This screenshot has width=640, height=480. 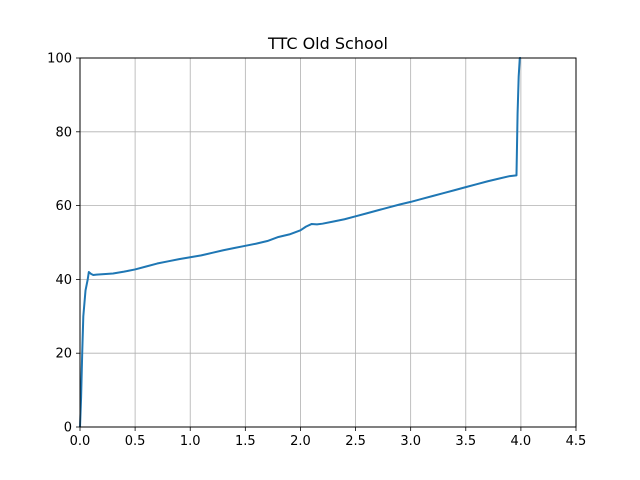 I want to click on y-tick-label: 60, so click(x=63, y=206).